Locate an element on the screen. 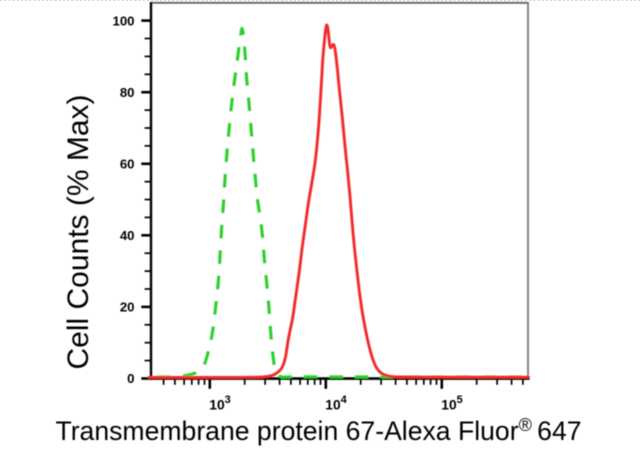 Image resolution: width=640 pixels, height=459 pixels. svg-text: 100 is located at coordinates (123, 20).